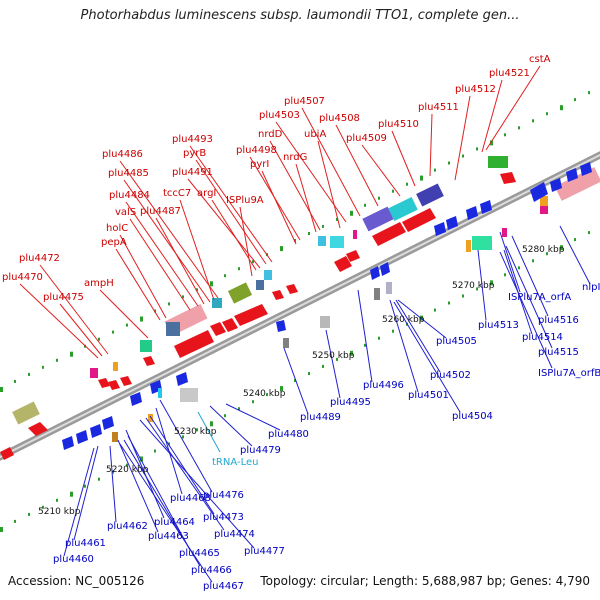  I want to click on gene-label: nrdG, so click(295, 157).